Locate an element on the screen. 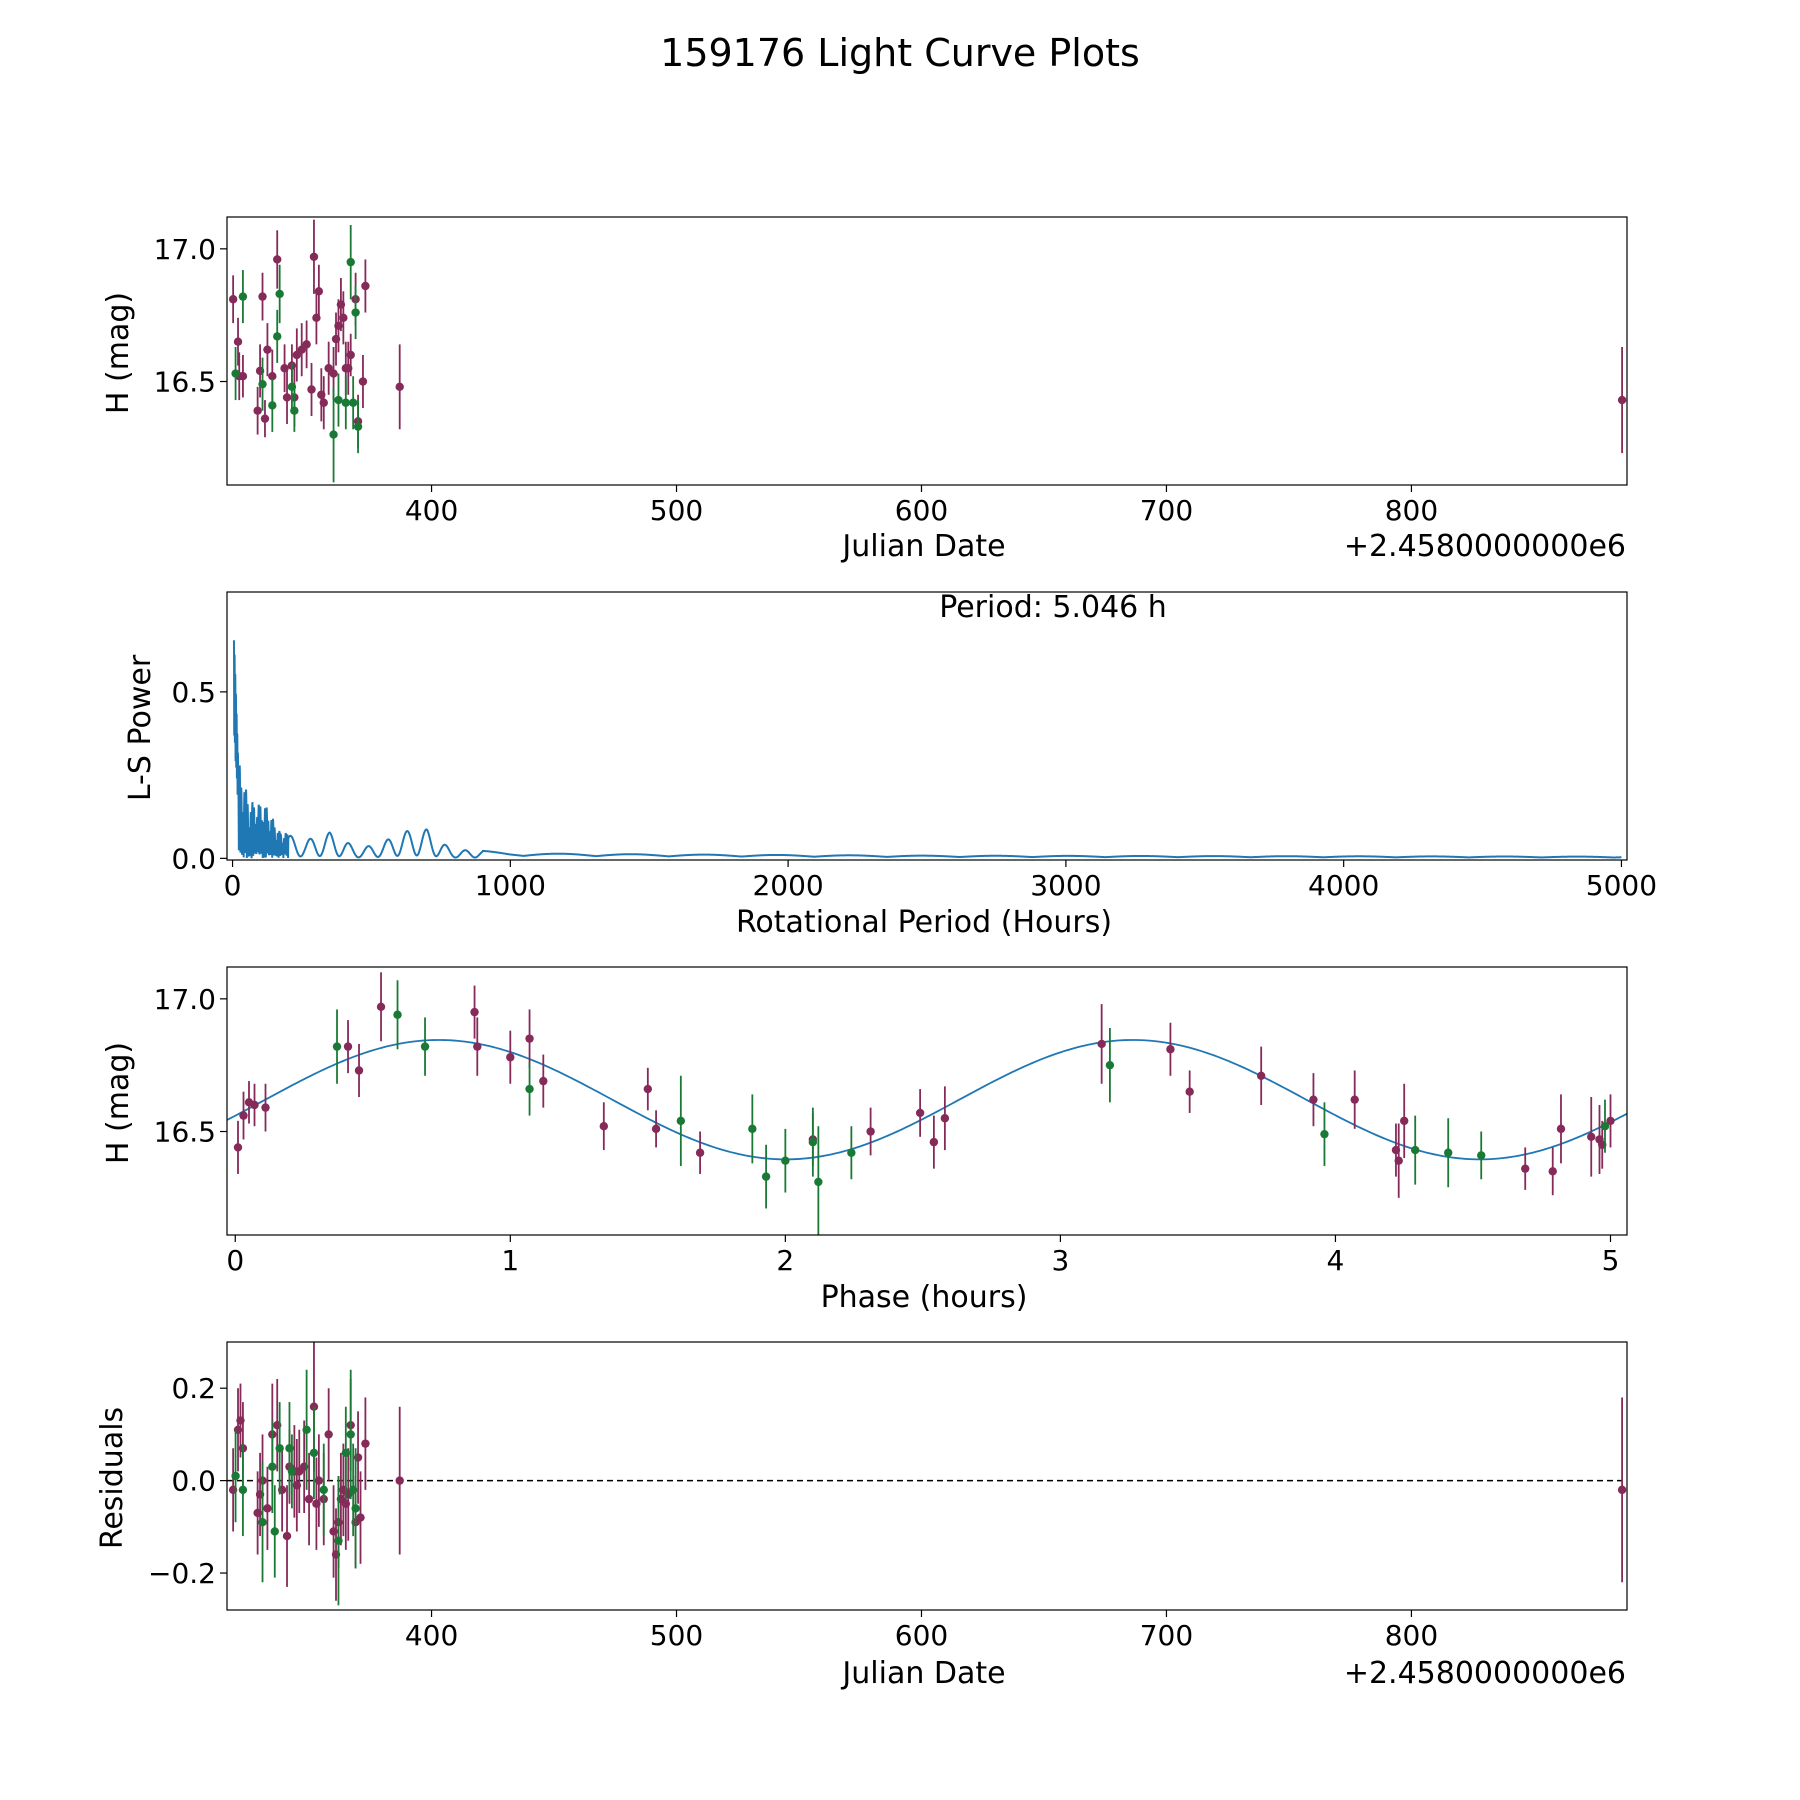  y-tick-label: 0.5 is located at coordinates (193, 692).